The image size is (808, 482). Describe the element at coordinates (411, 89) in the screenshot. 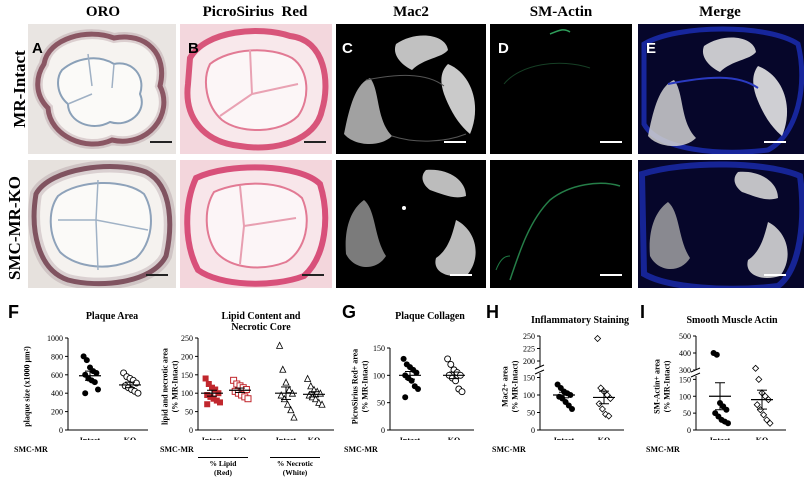

I see `mac2-intact-image` at that location.